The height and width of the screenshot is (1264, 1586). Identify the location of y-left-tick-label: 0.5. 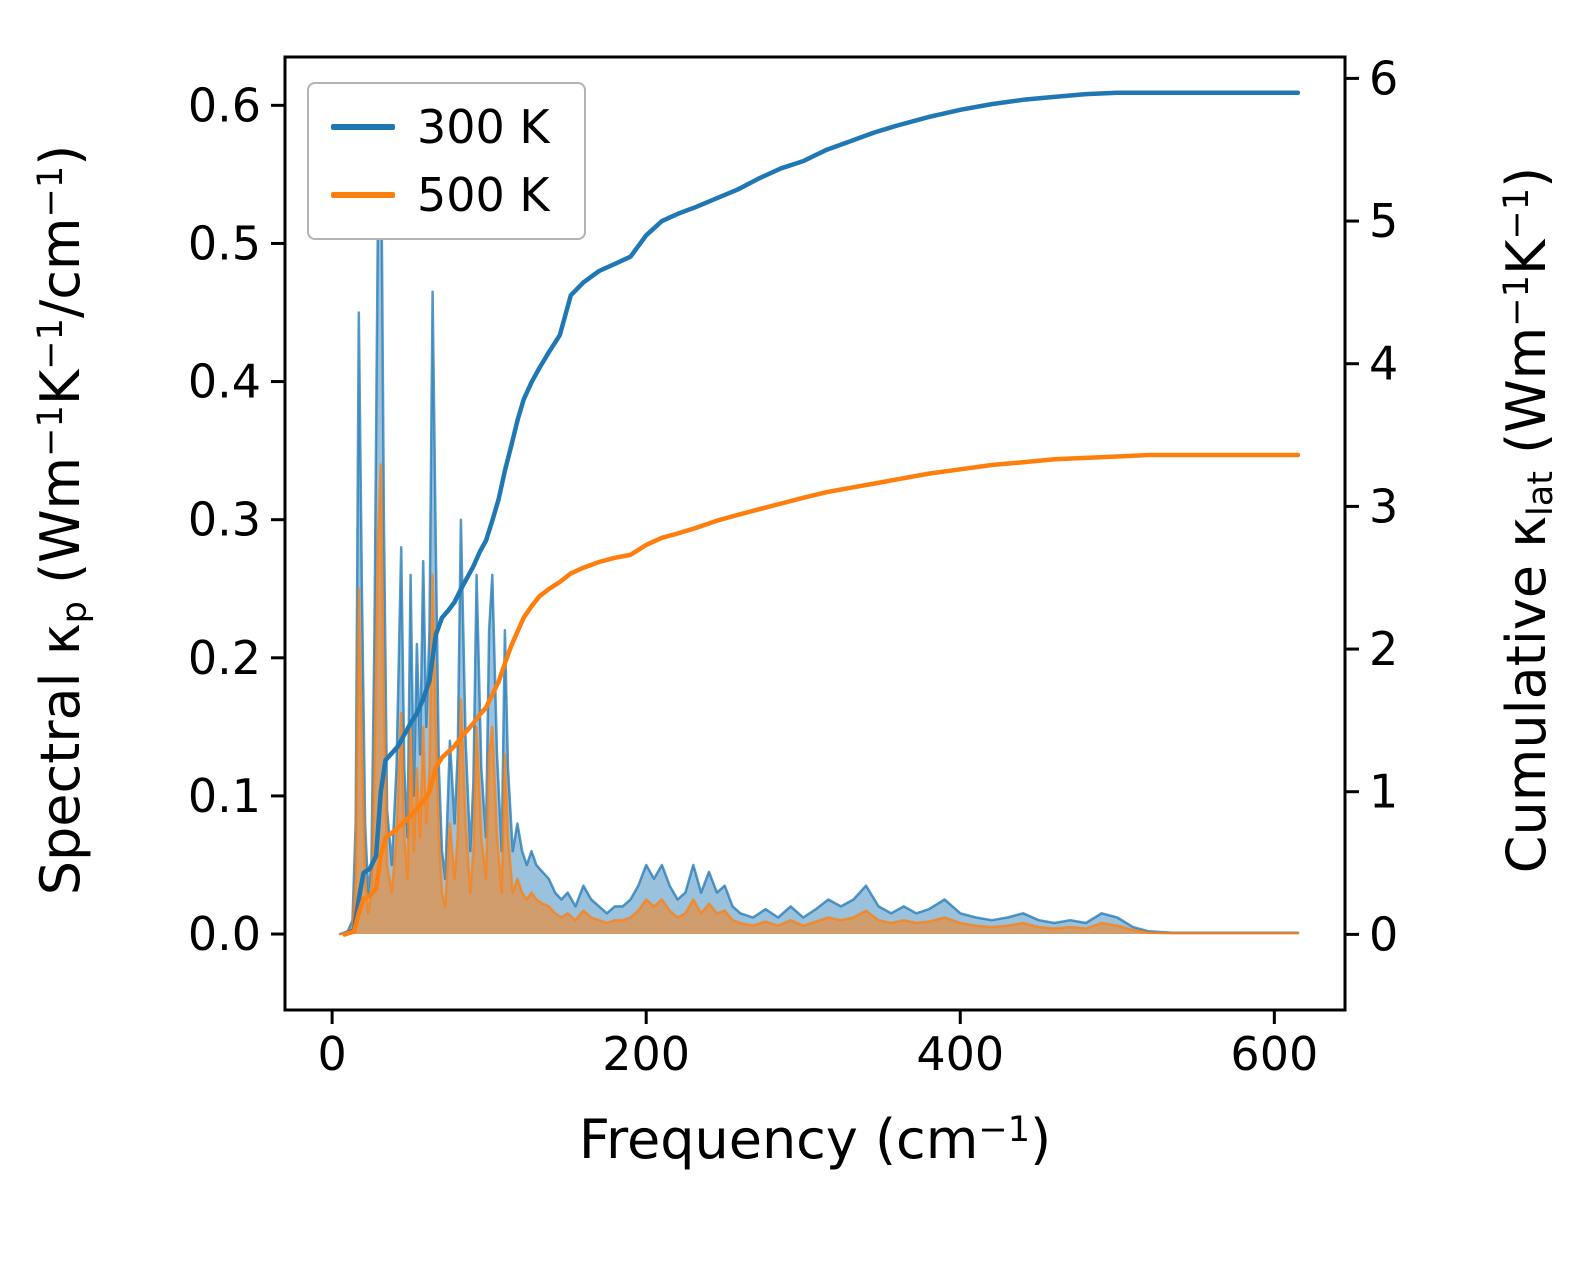
(224, 243).